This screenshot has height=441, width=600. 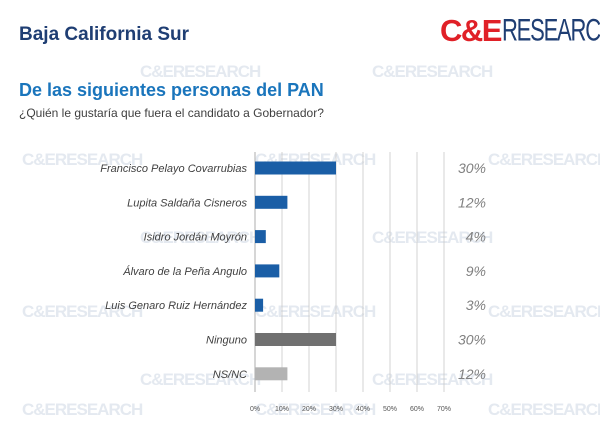 What do you see at coordinates (363, 409) in the screenshot?
I see `x-tick-label: 40%` at bounding box center [363, 409].